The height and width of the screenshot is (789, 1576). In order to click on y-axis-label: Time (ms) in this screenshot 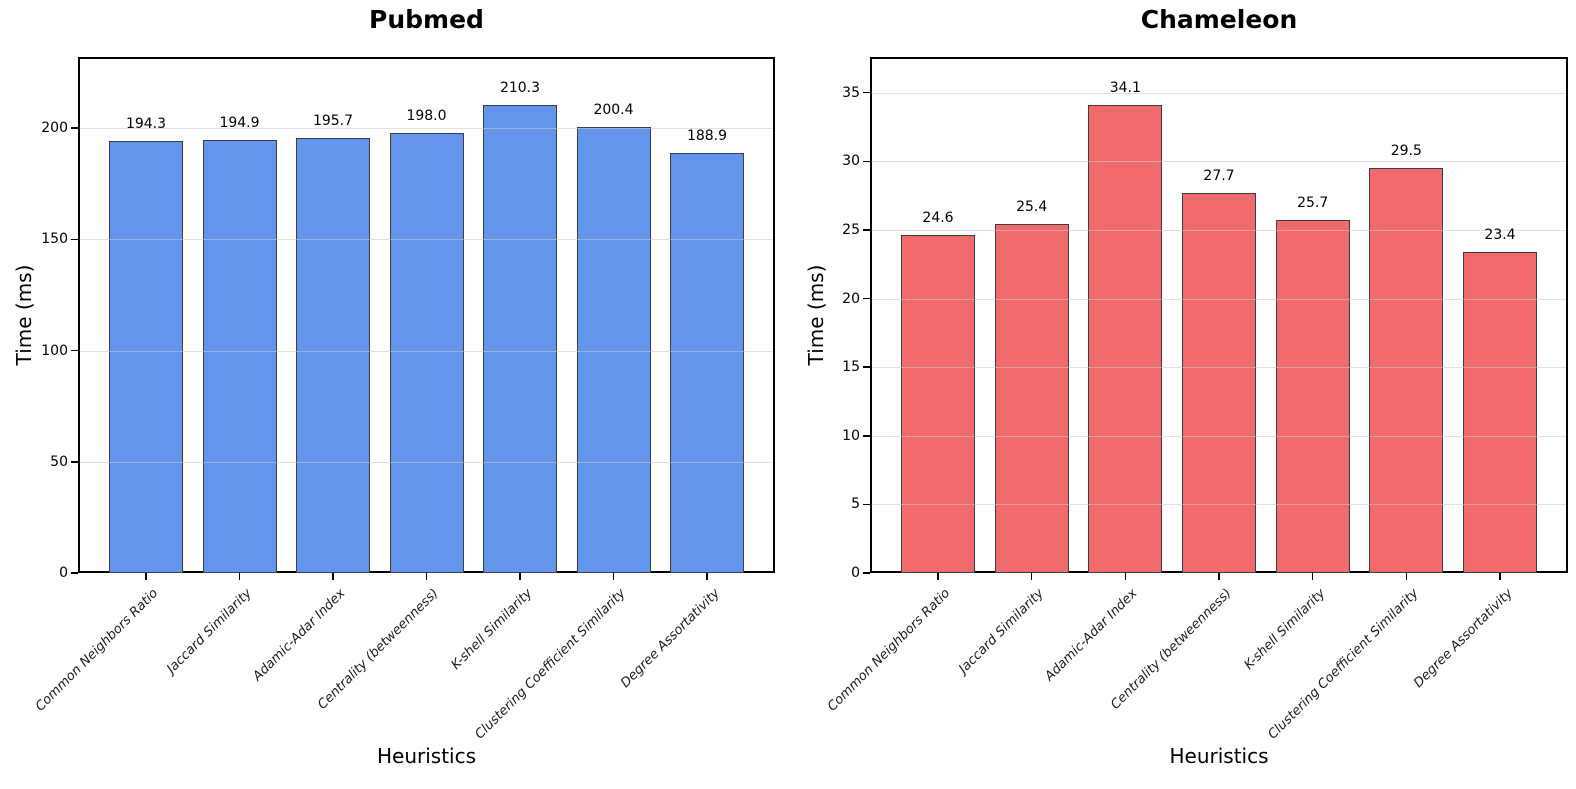, I will do `click(816, 315)`.